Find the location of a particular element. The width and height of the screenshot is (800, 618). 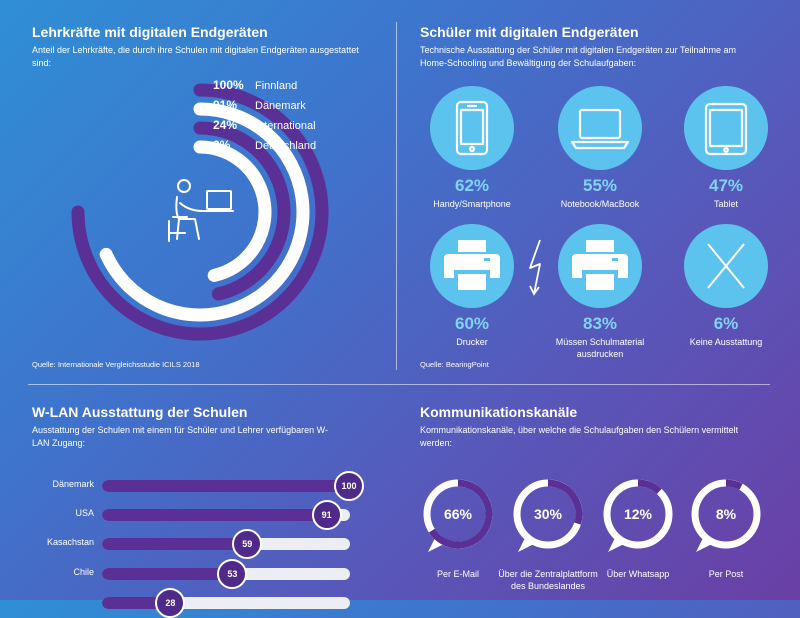

teachers-radial-chart is located at coordinates (200, 212).